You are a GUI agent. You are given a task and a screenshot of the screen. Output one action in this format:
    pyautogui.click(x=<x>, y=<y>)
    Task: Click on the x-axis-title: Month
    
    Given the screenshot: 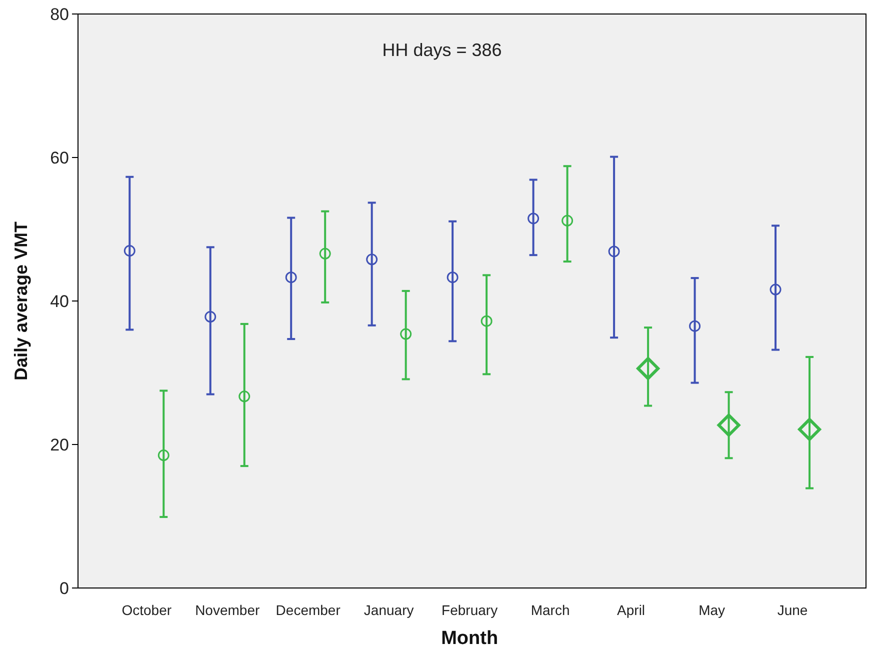 What is the action you would take?
    pyautogui.click(x=469, y=638)
    